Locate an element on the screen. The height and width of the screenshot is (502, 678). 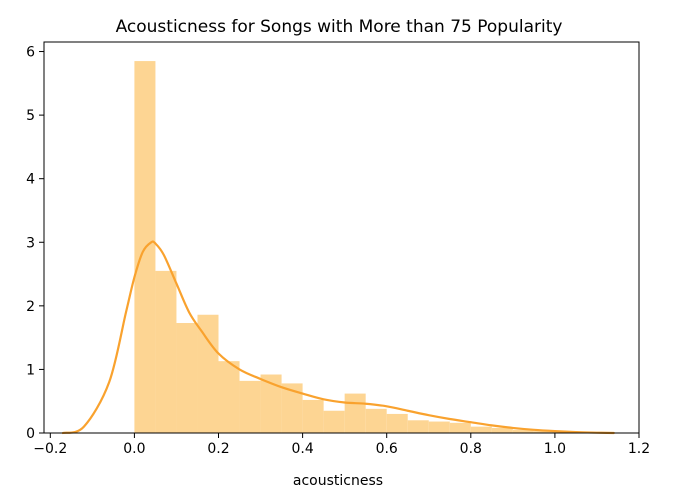
x-tick-label: −0.2 is located at coordinates (50, 449).